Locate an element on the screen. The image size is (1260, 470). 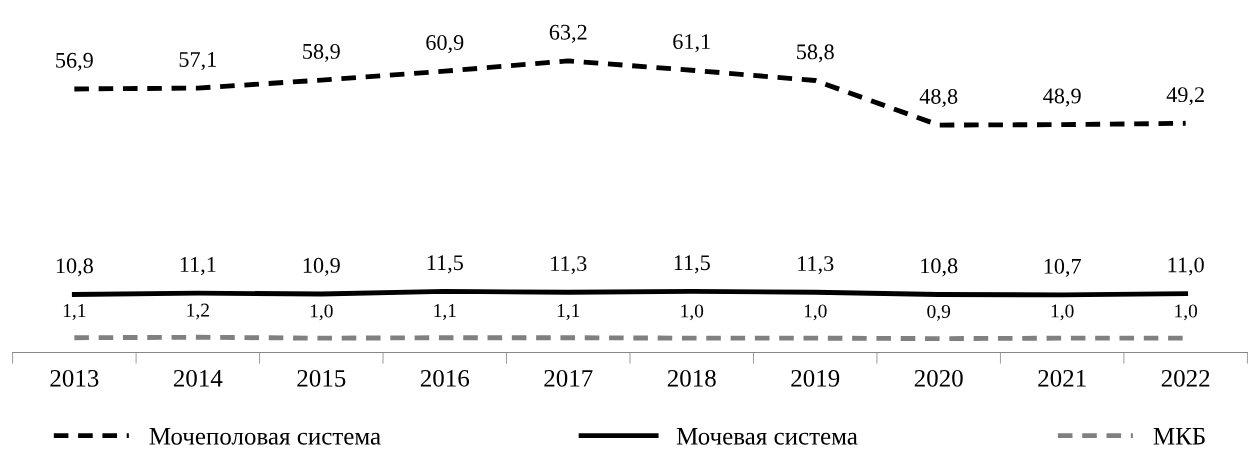
data-label: 57,1 is located at coordinates (197, 61).